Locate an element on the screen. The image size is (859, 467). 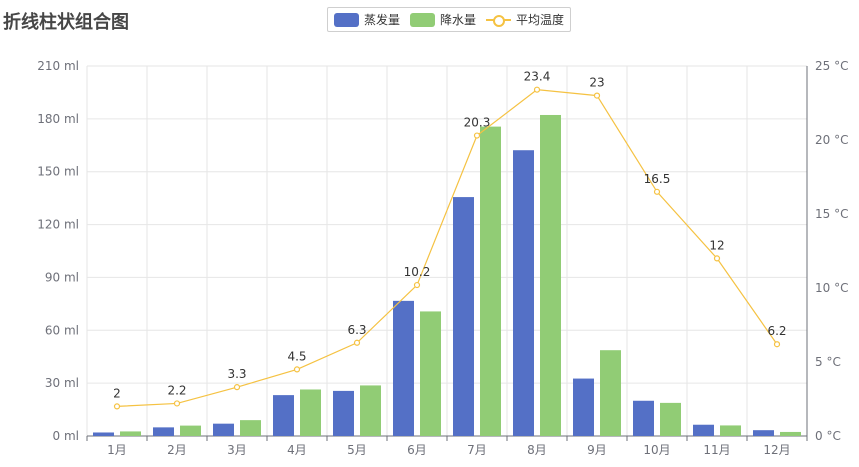
y-left-tick-label: 90 ml is located at coordinates (62, 277).